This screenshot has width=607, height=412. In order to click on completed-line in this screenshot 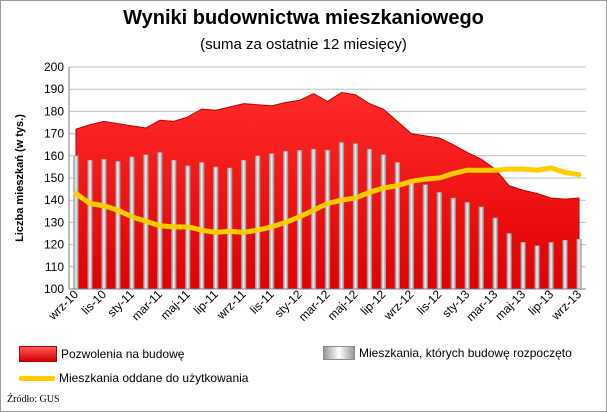, I will do `click(327, 200)`.